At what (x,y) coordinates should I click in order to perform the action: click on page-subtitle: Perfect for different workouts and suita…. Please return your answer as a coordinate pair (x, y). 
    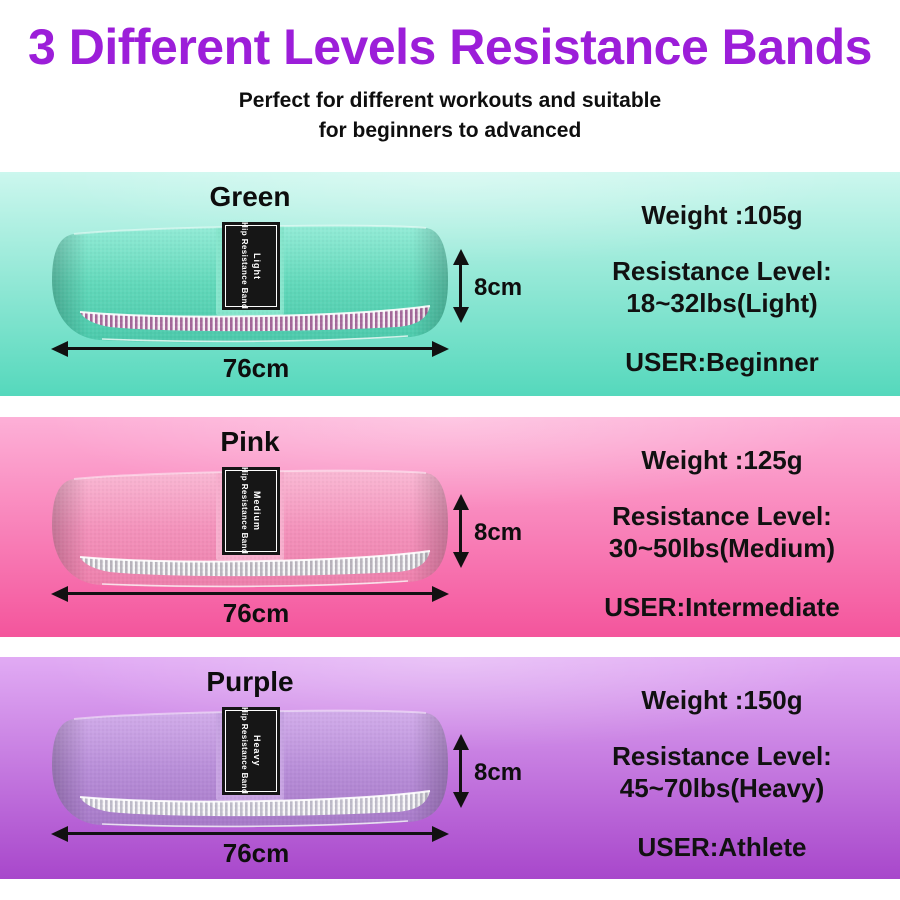
    Looking at the image, I should click on (450, 116).